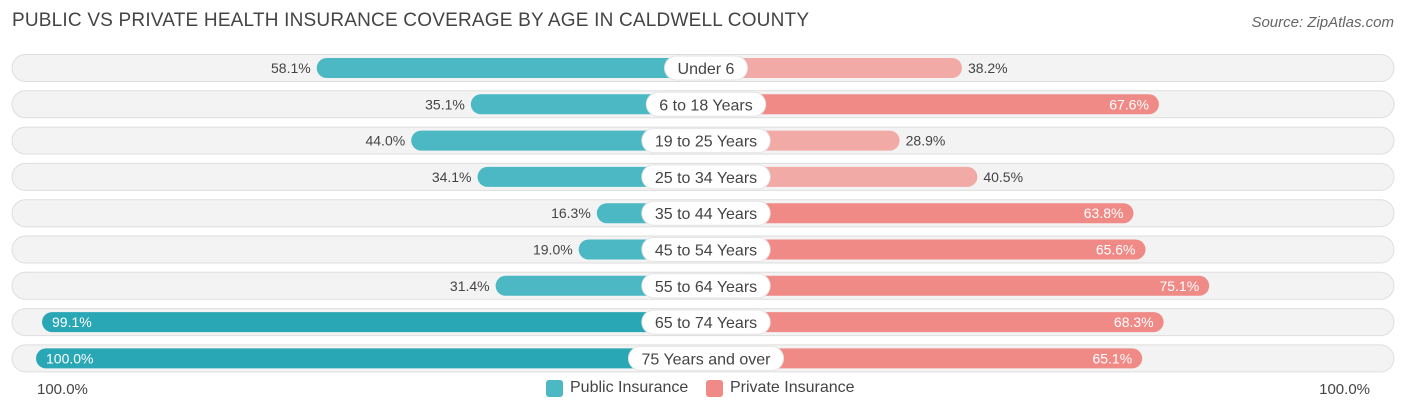 The image size is (1406, 414). I want to click on legend-swatch-public, so click(554, 388).